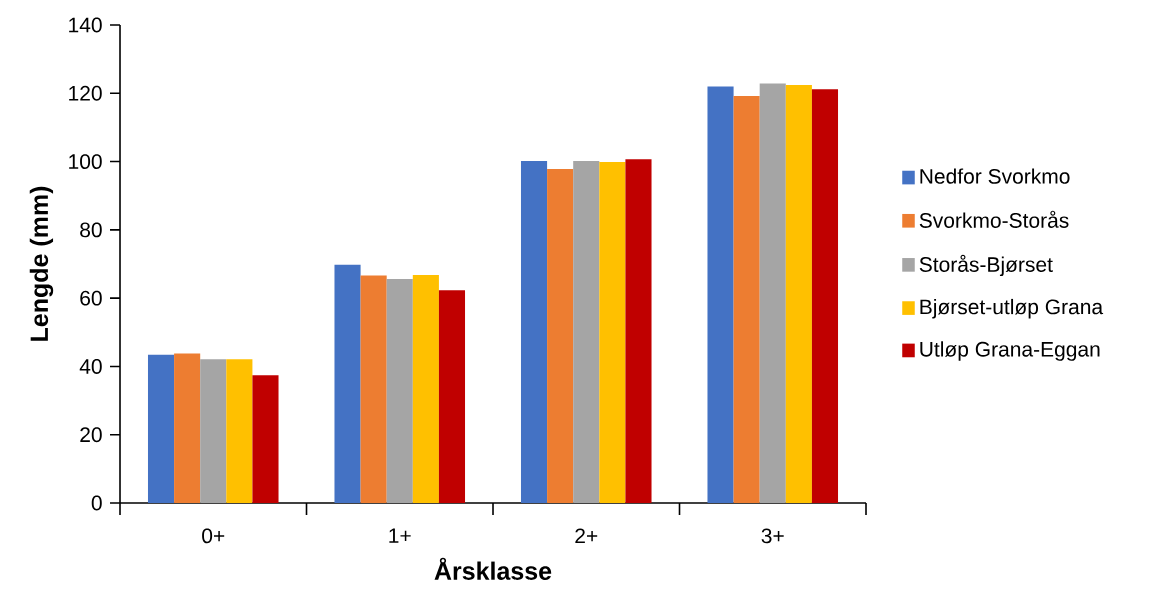 The width and height of the screenshot is (1161, 596). Describe the element at coordinates (90, 366) in the screenshot. I see `y-tick-label: 40` at that location.